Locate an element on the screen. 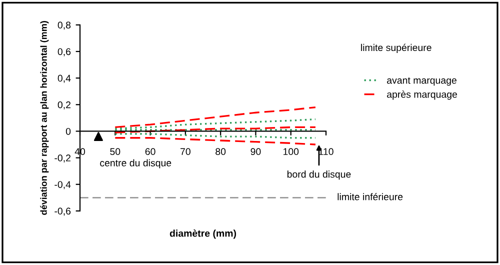 The image size is (500, 265). x-tick-label: 100 is located at coordinates (291, 152).